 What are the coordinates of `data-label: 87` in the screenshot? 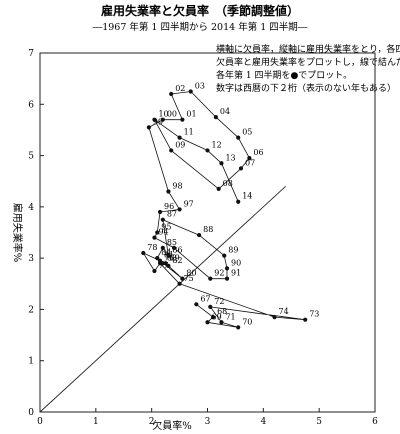 It's located at (172, 214).